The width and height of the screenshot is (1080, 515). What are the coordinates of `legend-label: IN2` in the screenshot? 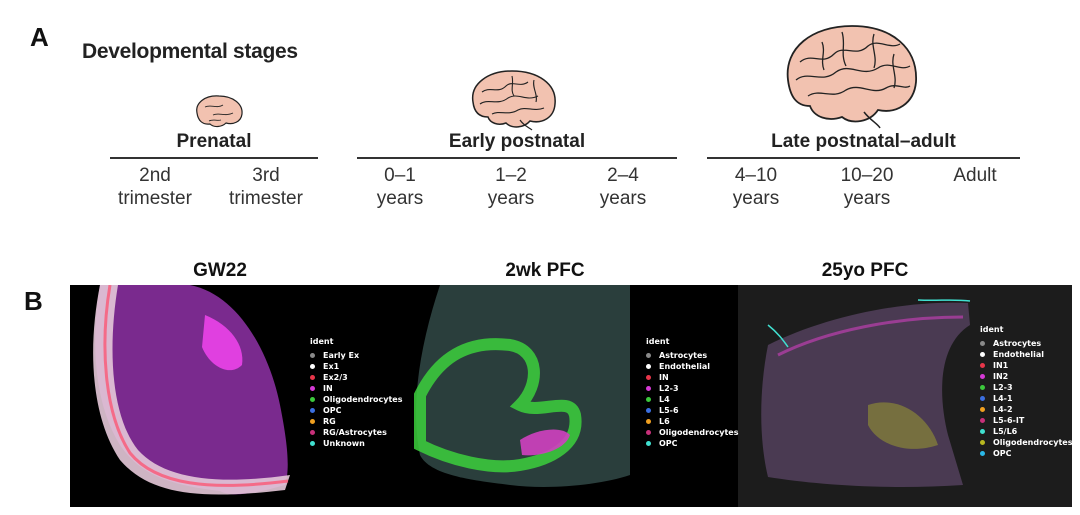 It's located at (1001, 376).